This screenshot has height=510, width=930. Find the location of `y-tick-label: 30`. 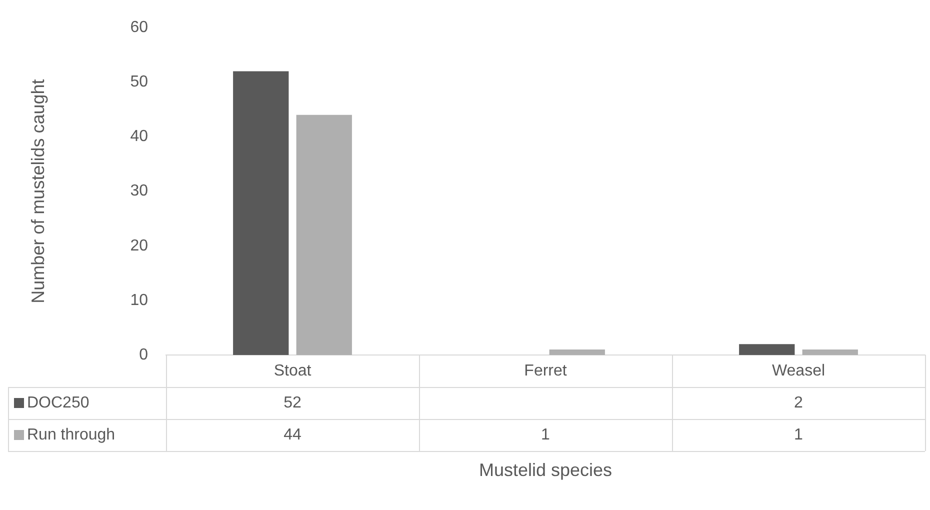

y-tick-label: 30 is located at coordinates (139, 191).